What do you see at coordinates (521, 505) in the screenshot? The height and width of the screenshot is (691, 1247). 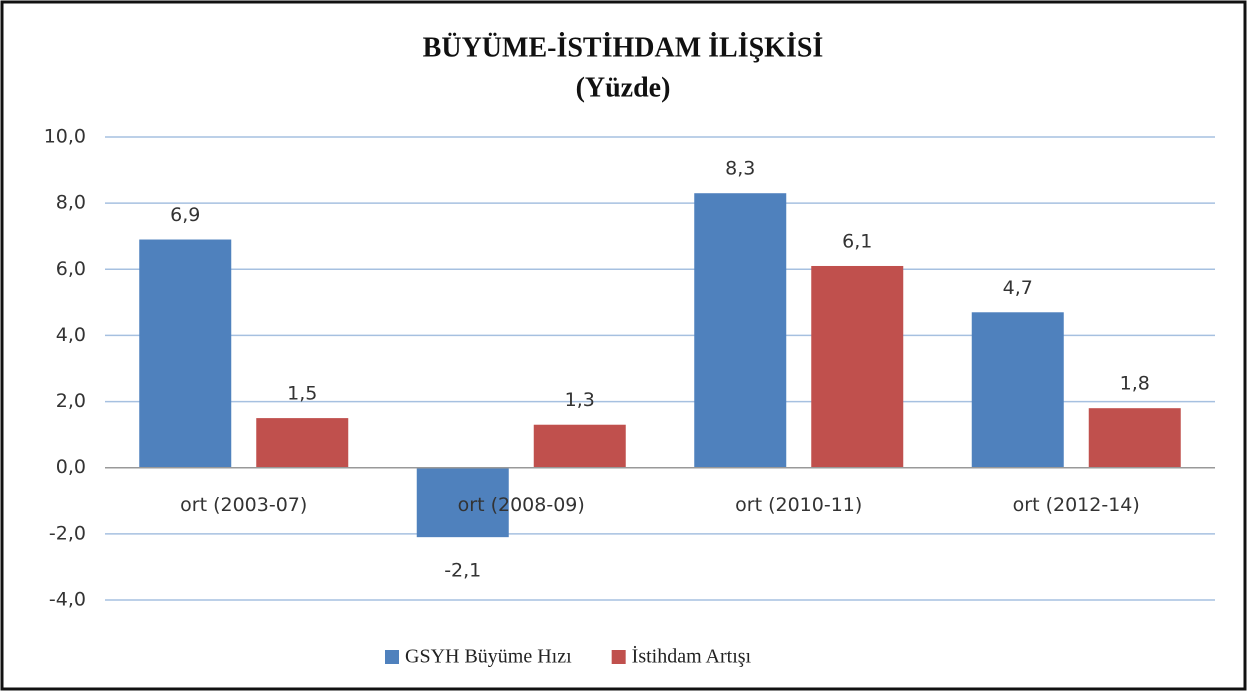 I see `x-tick-label: ort (2008-09)` at bounding box center [521, 505].